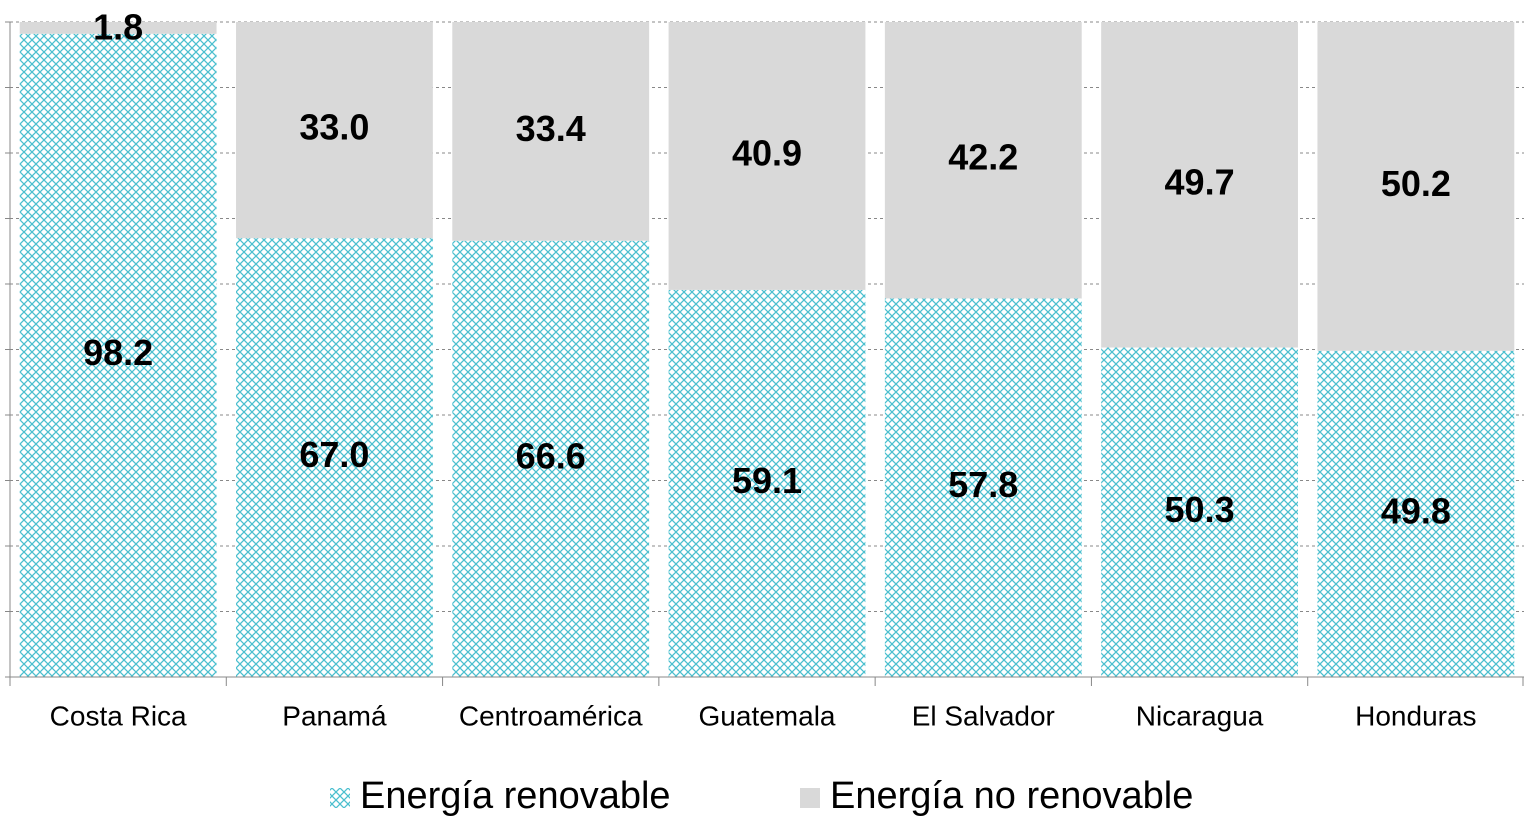 The image size is (1524, 819). I want to click on value-label: 1.8, so click(118, 27).